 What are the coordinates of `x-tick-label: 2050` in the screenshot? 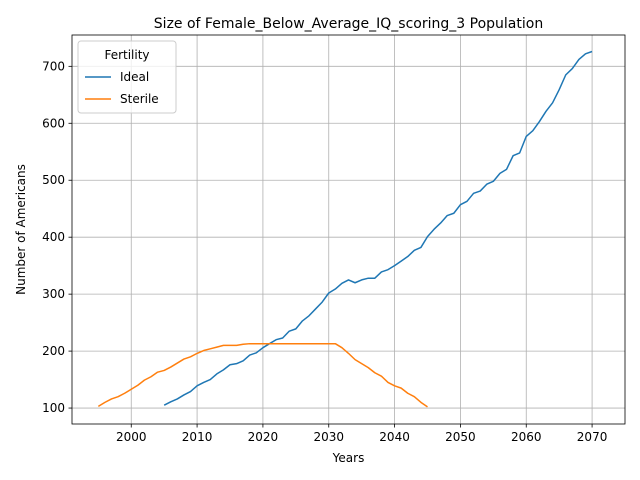 It's located at (460, 437).